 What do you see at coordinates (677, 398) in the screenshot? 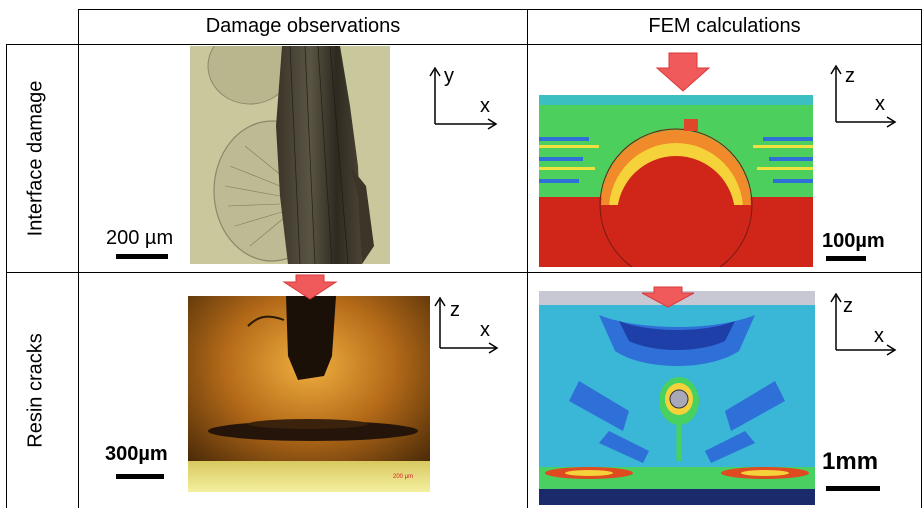
I see `fem-contour-resin-cracks` at bounding box center [677, 398].